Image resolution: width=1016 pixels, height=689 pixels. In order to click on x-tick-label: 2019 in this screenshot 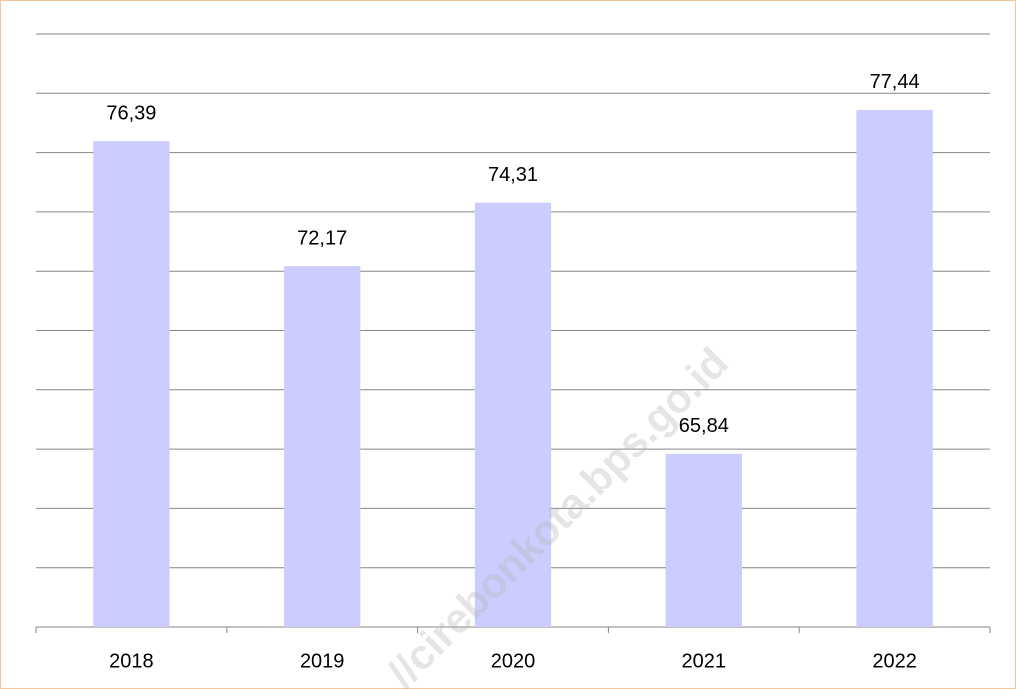, I will do `click(322, 661)`.